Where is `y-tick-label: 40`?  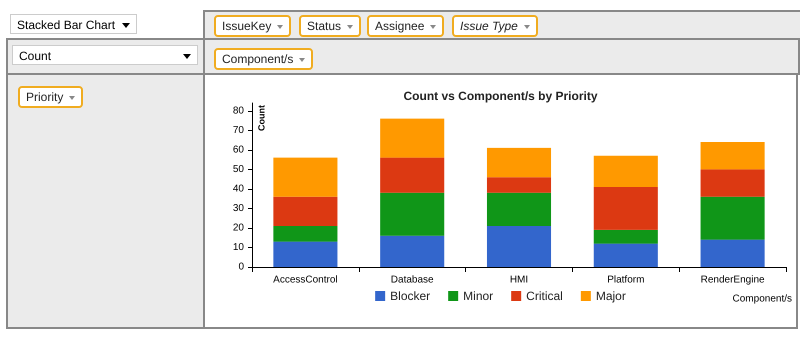
y-tick-label: 40 is located at coordinates (238, 188).